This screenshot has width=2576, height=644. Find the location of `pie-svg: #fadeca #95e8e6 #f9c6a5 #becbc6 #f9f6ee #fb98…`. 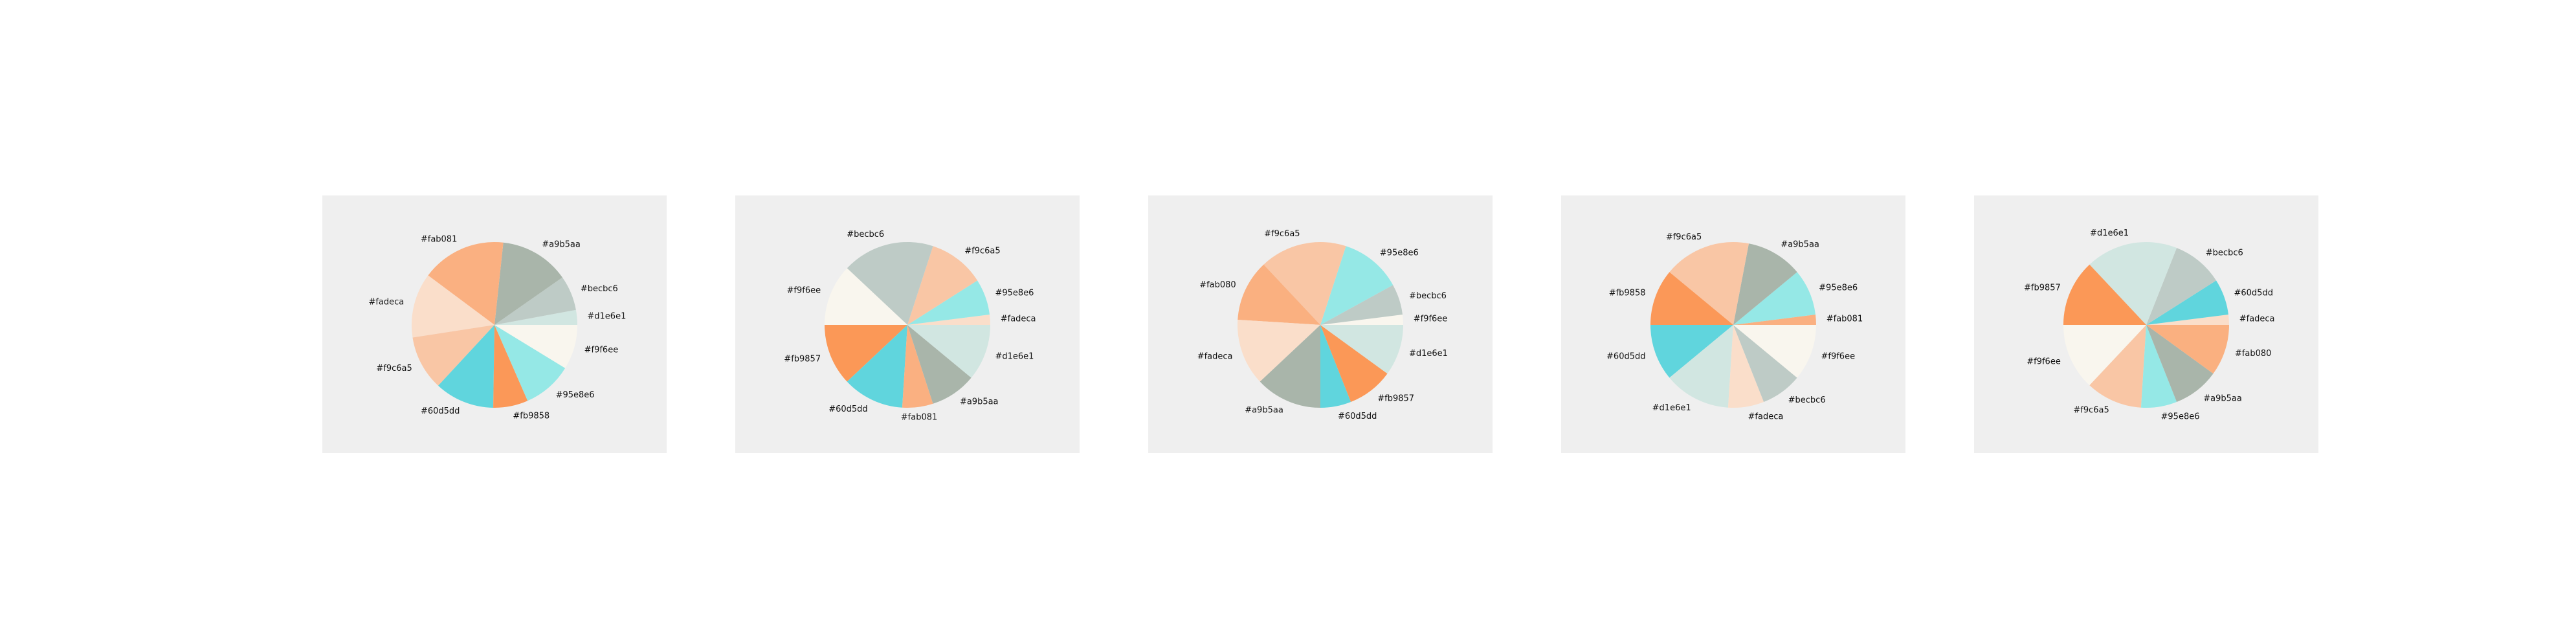

pie-svg: #fadeca #95e8e6 #f9c6a5 #becbc6 #f9f6ee #fb98… is located at coordinates (910, 326).